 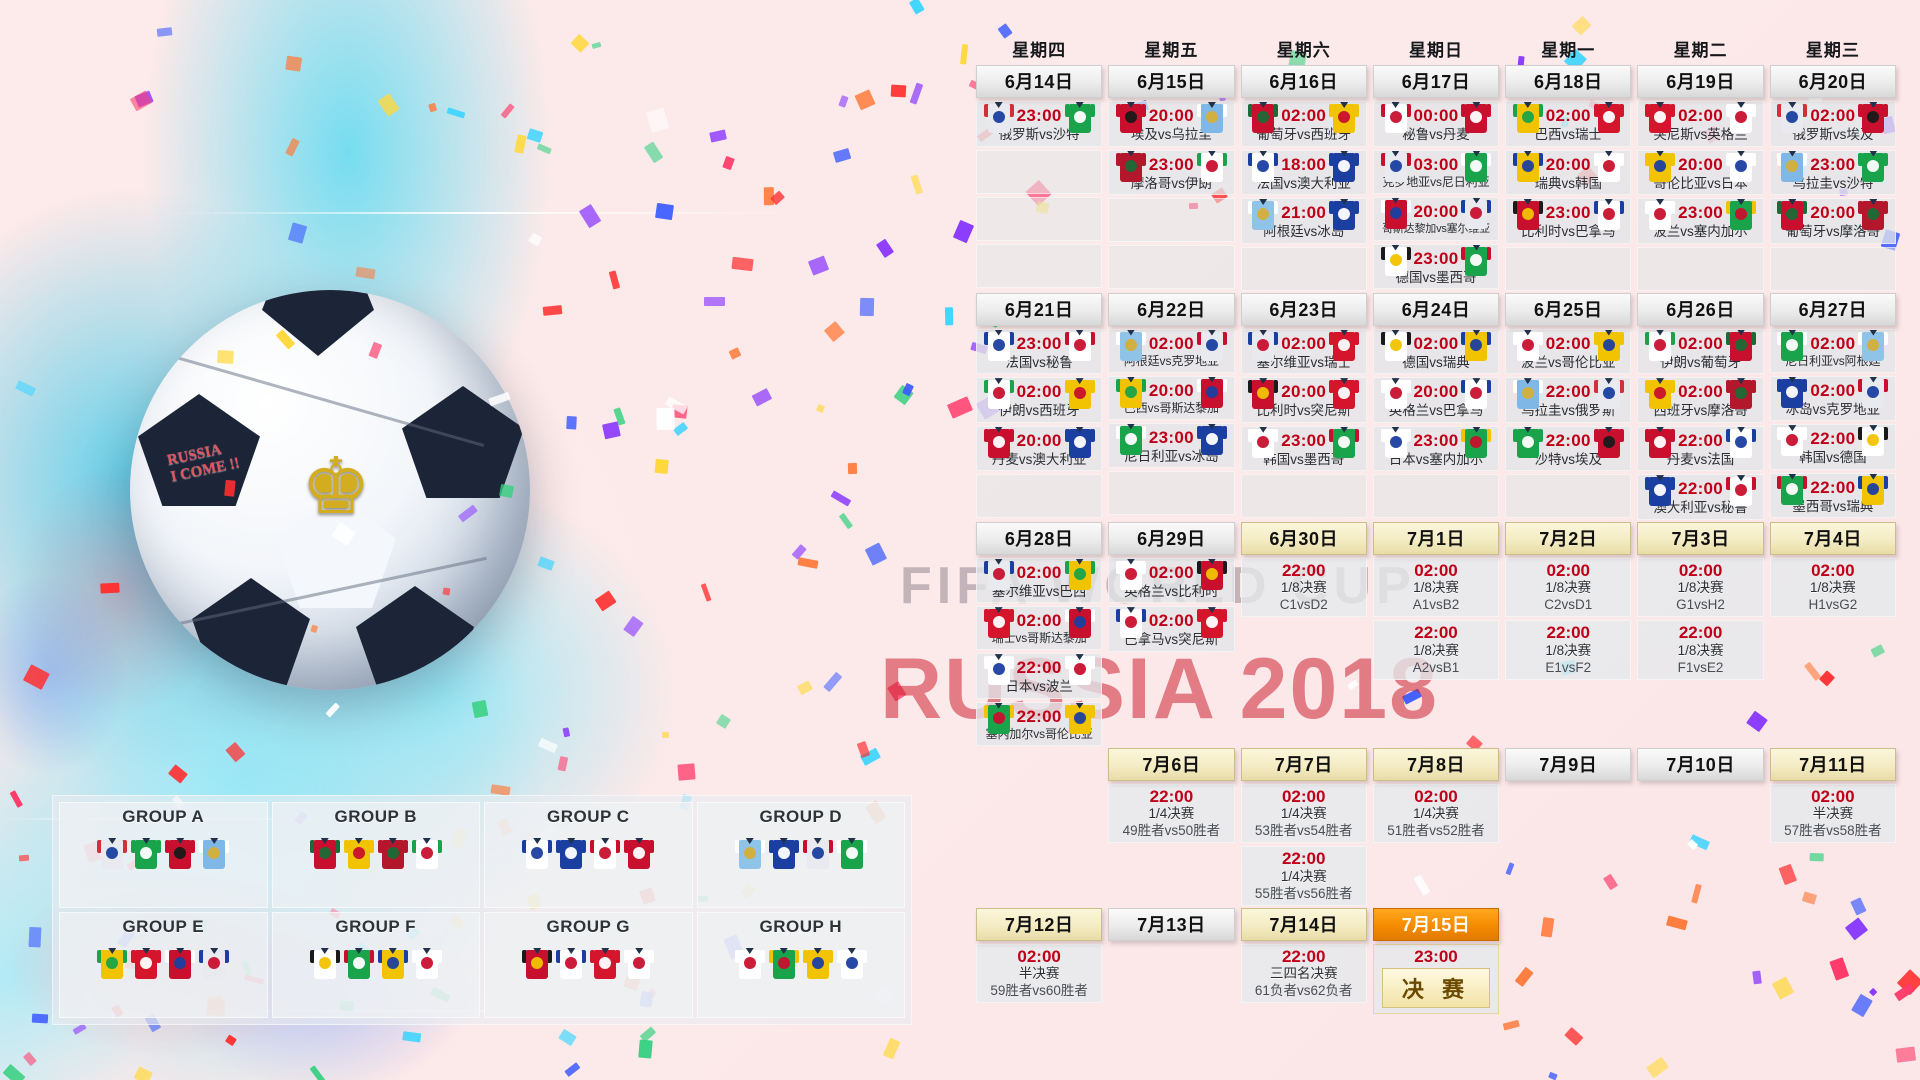 What do you see at coordinates (1171, 81) in the screenshot?
I see `date-header-6月15日: 6月15日` at bounding box center [1171, 81].